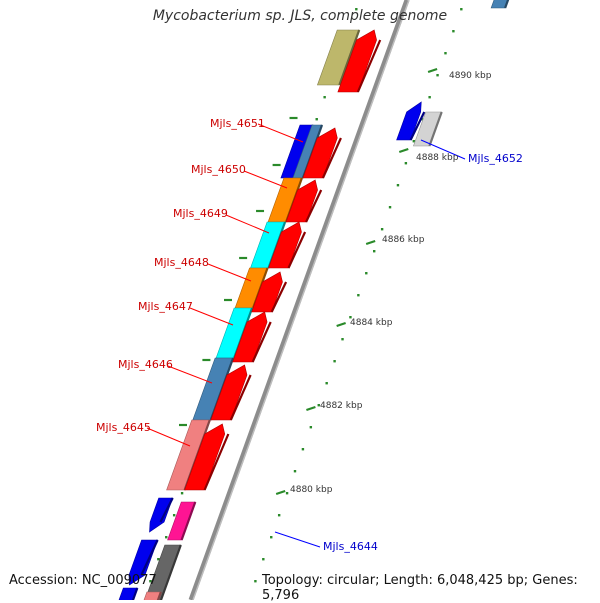  I want to click on feature-red-4651-body, so click(320, 153).